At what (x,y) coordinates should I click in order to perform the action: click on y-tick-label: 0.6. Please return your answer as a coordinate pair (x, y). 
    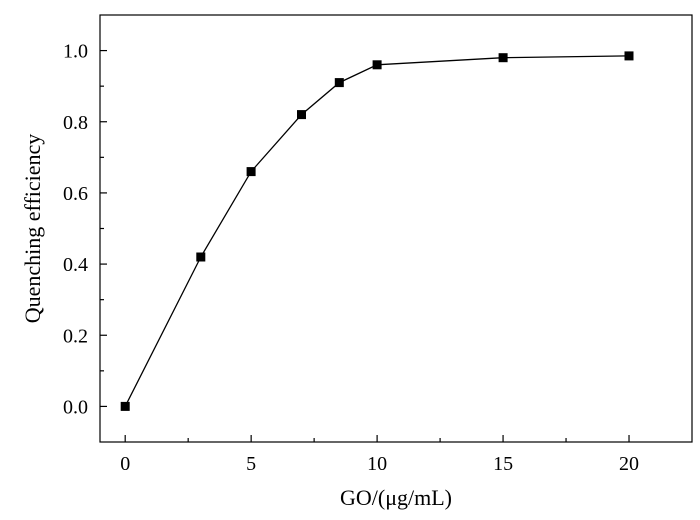
    Looking at the image, I should click on (75, 194).